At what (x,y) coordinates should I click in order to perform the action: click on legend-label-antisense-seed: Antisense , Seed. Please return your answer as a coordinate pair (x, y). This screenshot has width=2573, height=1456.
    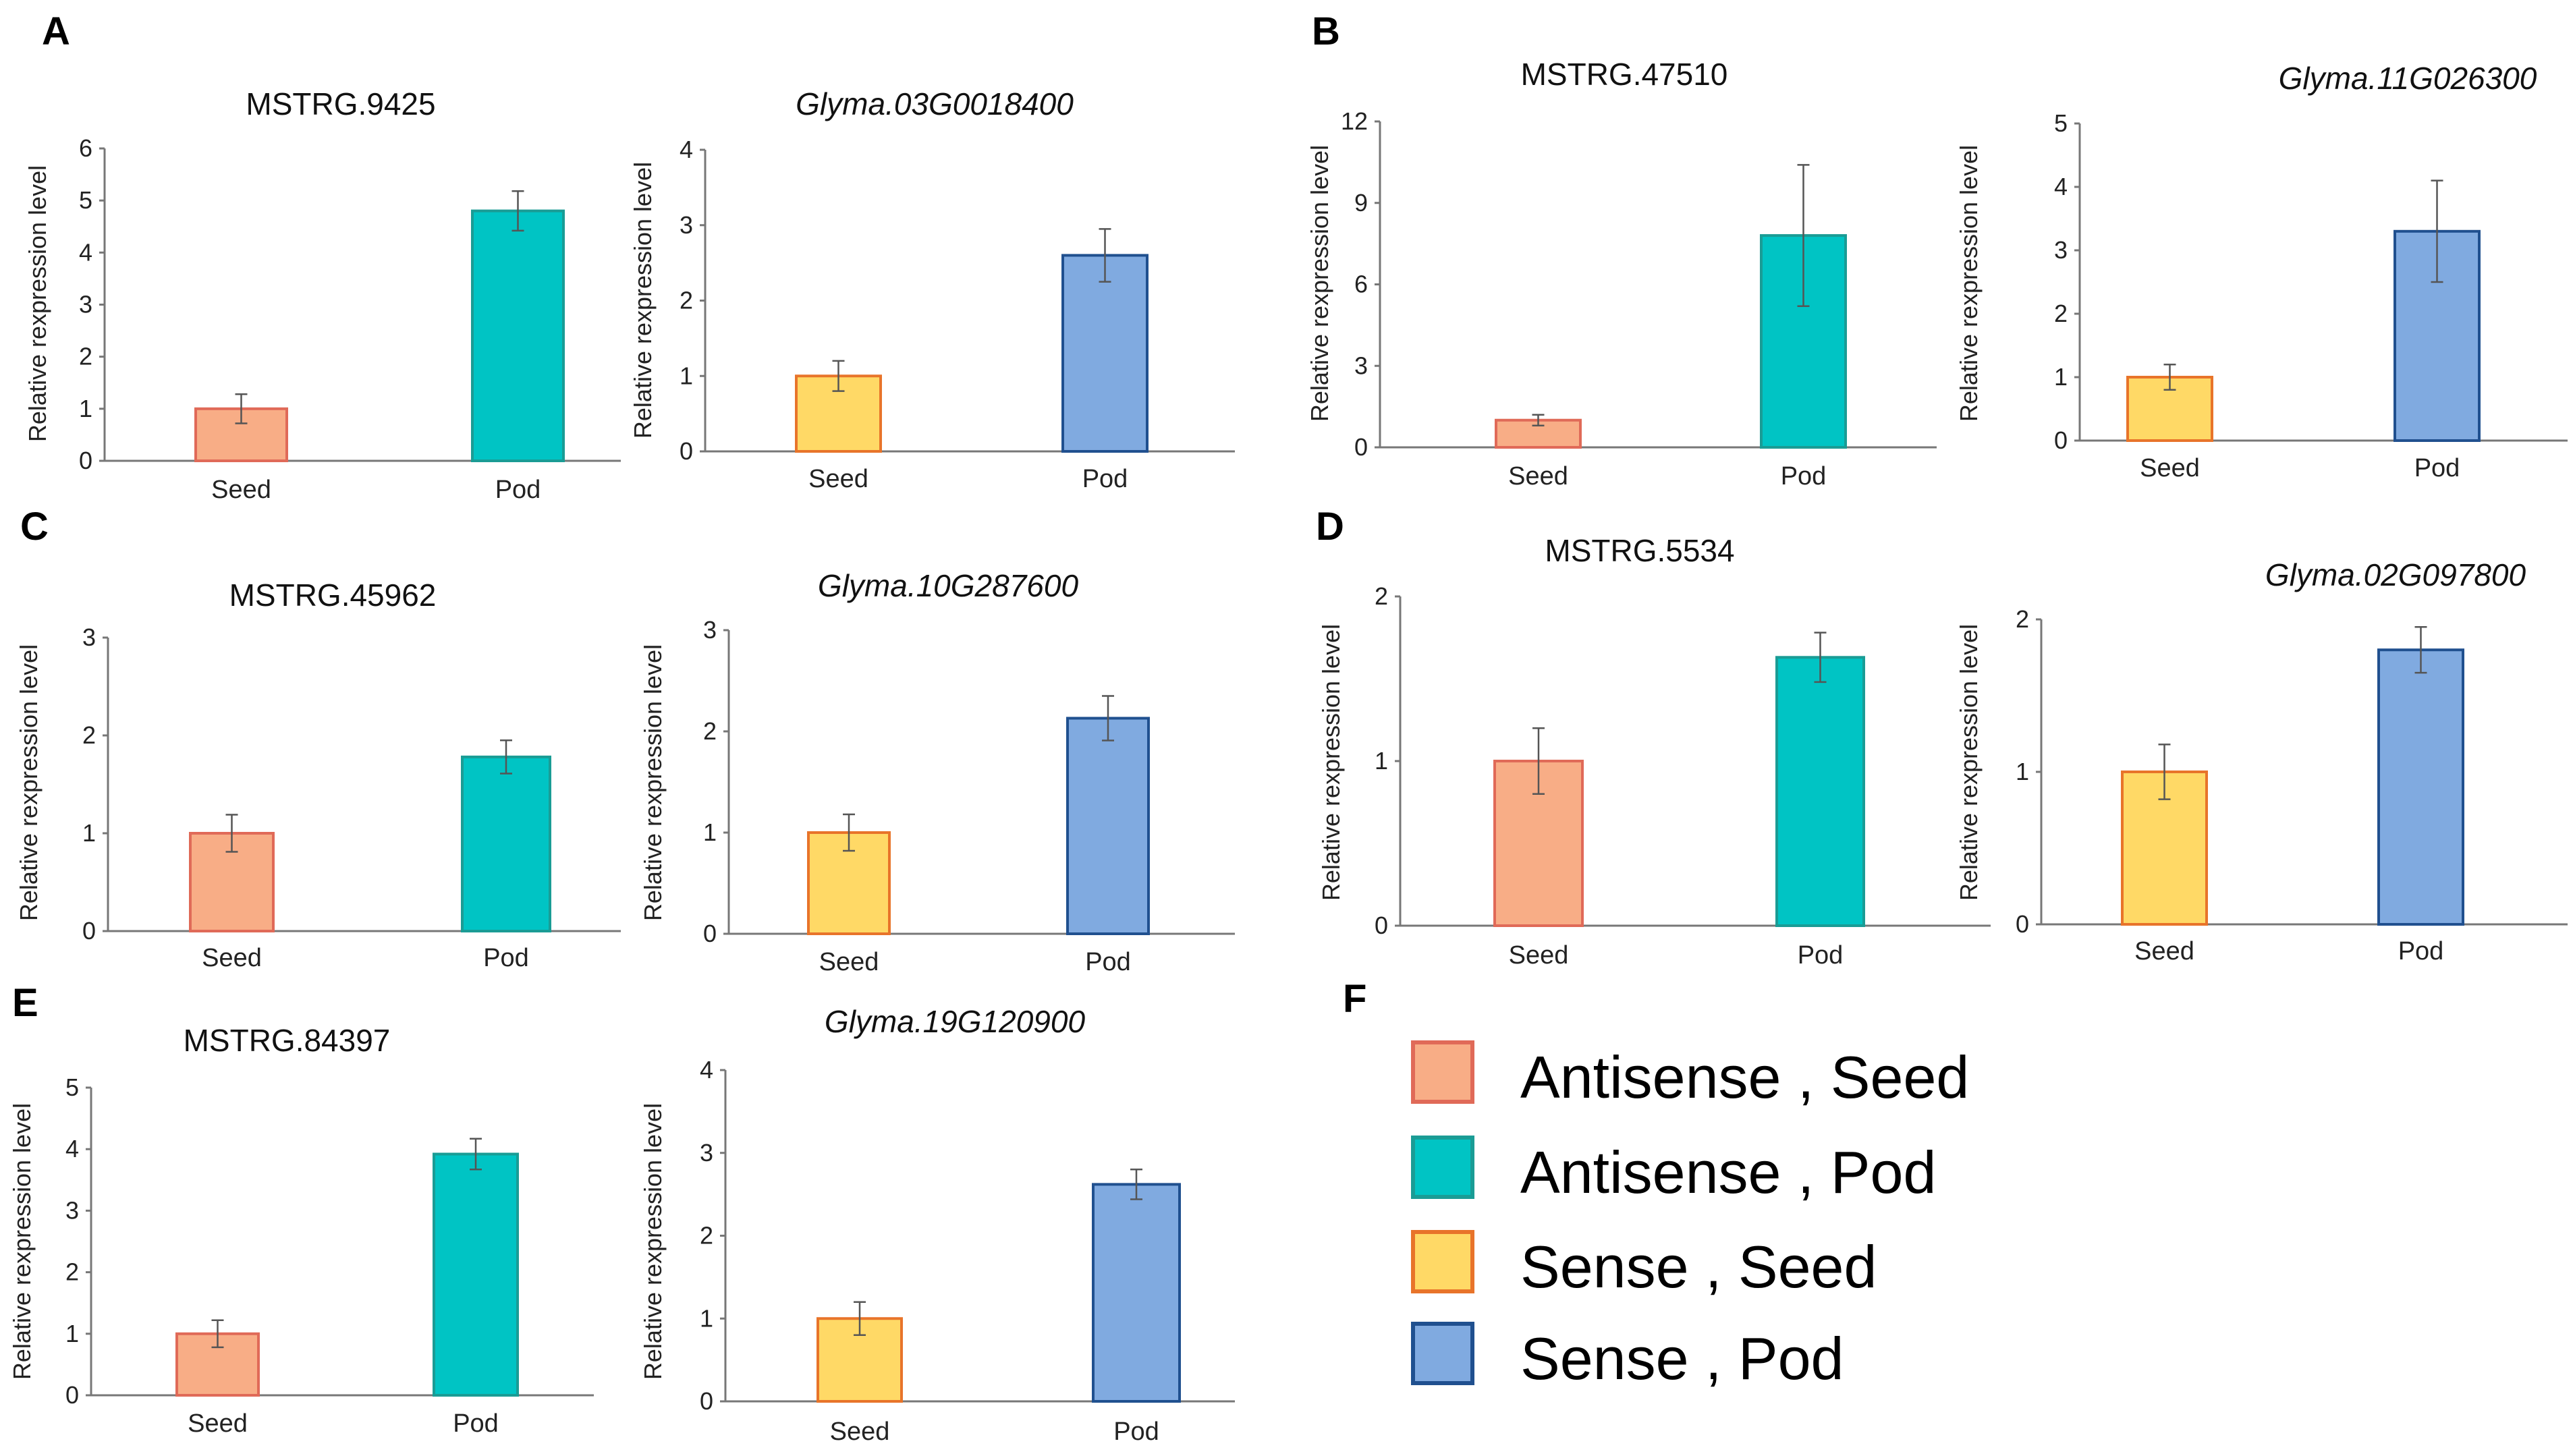
    Looking at the image, I should click on (1744, 1077).